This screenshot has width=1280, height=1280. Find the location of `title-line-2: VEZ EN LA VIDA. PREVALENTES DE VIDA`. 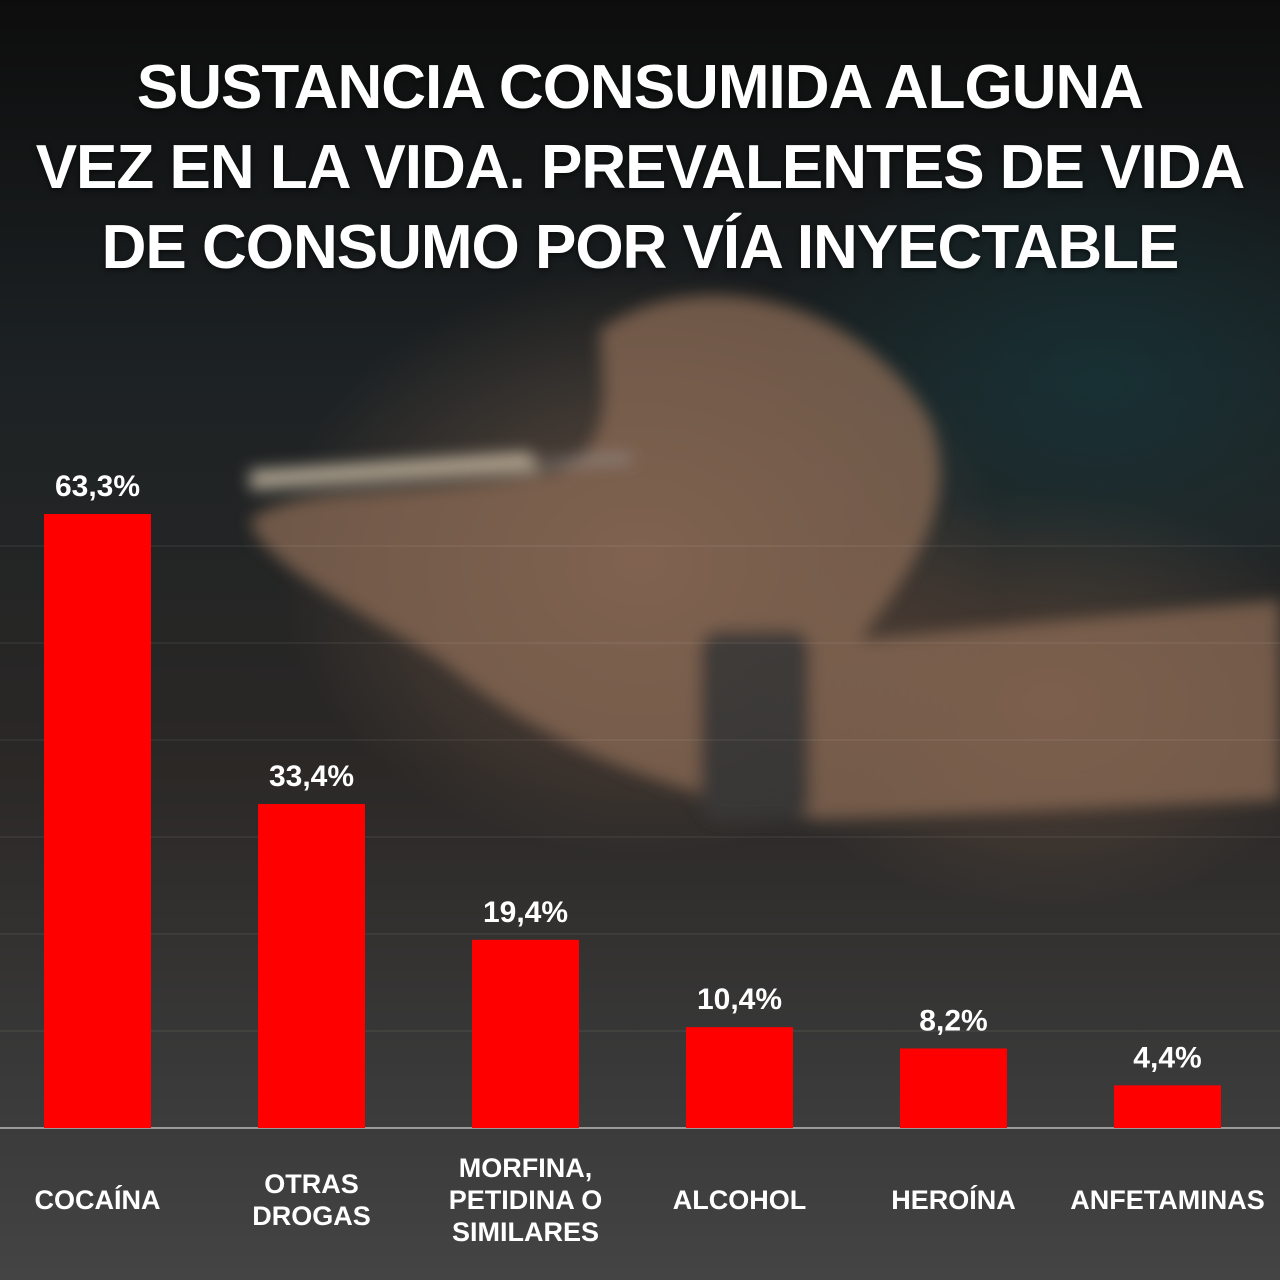

title-line-2: VEZ EN LA VIDA. PREVALENTES DE VIDA is located at coordinates (640, 167).